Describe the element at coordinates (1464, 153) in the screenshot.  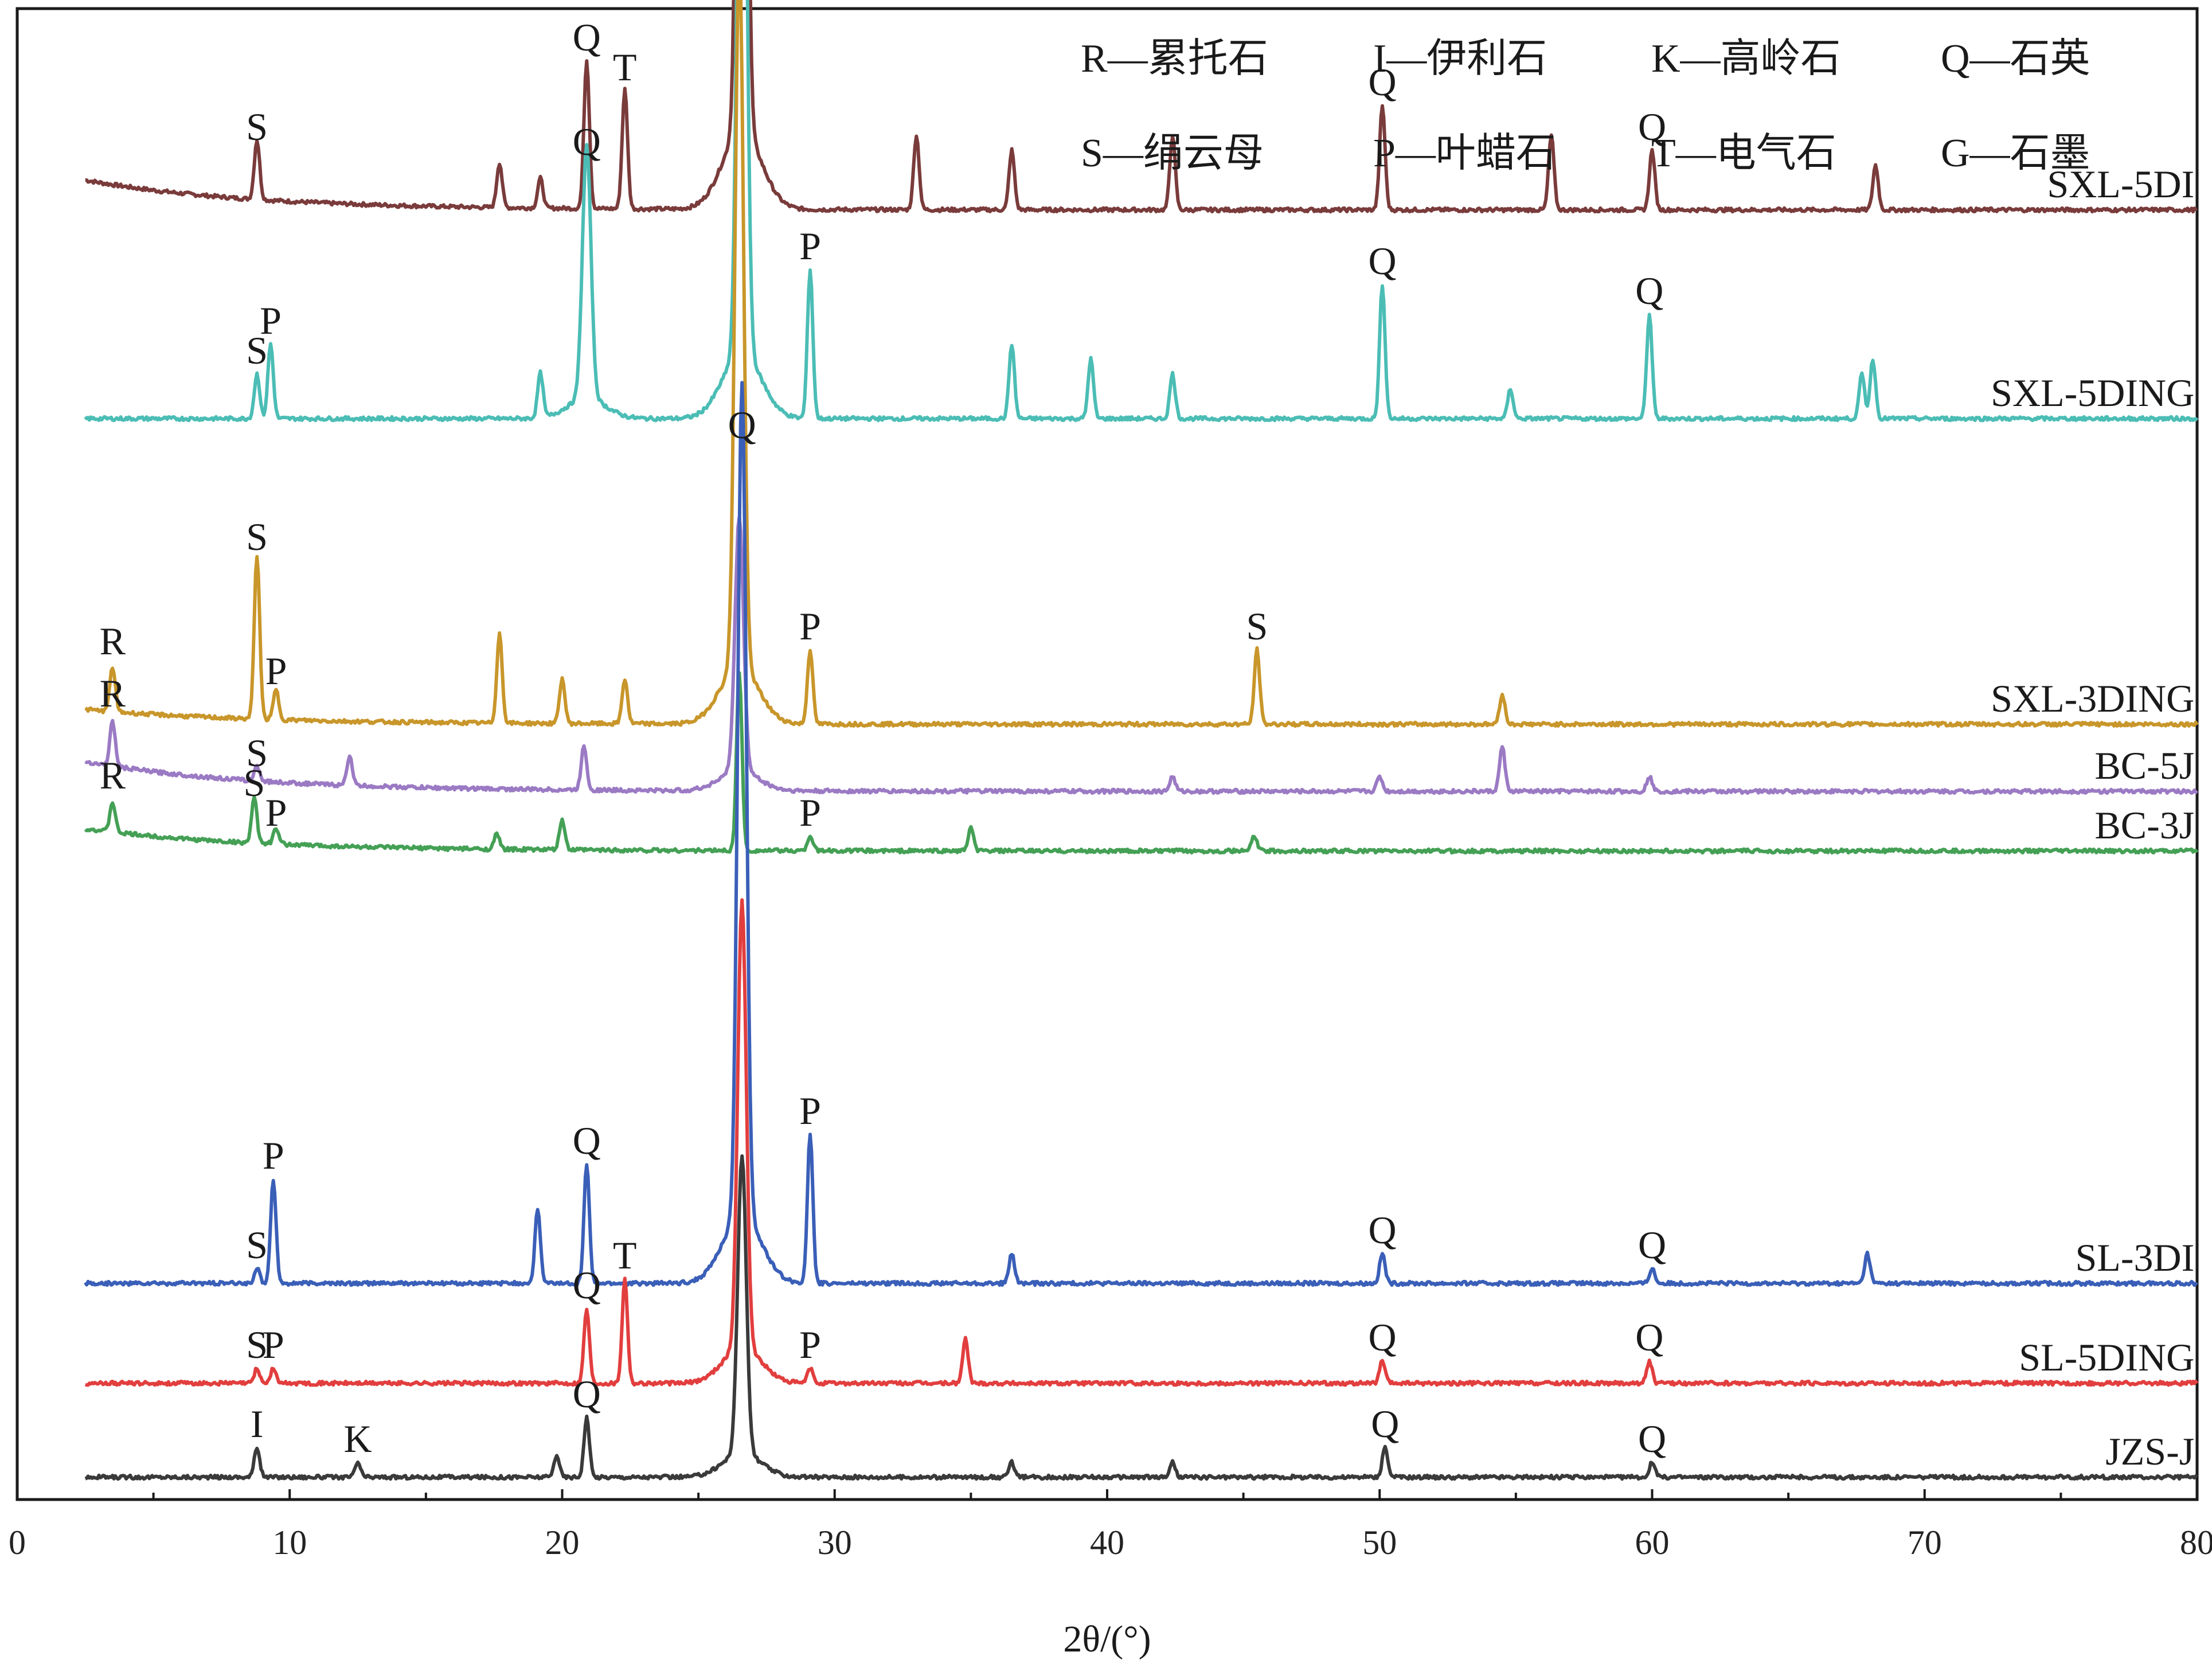
I see `legend-entry-p: P—叶蜡石` at that location.